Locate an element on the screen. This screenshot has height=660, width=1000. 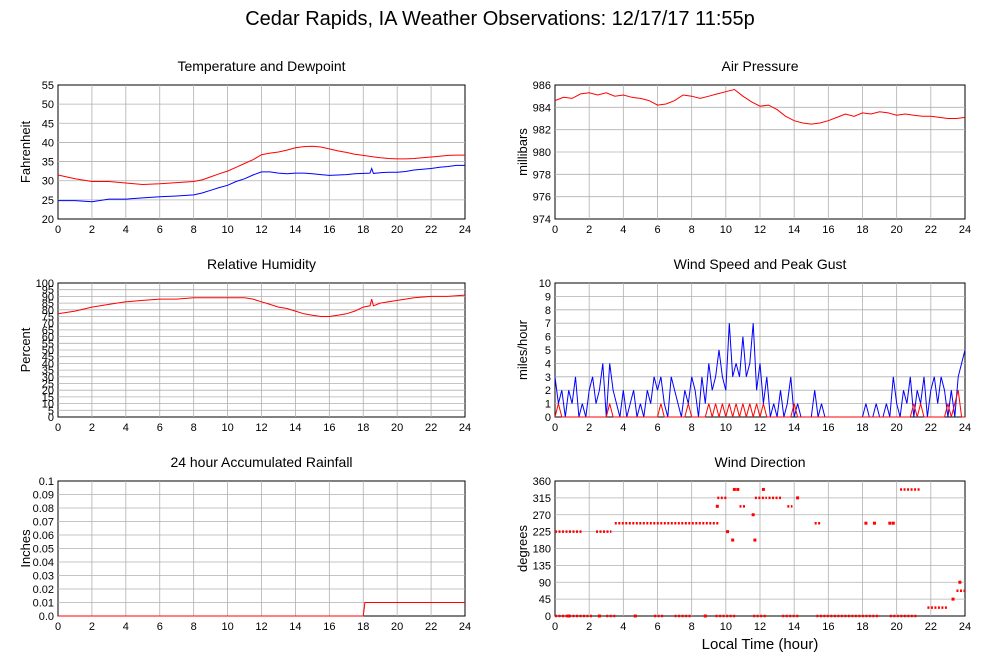
pressure-ytick-label: 980 is located at coordinates (542, 153).